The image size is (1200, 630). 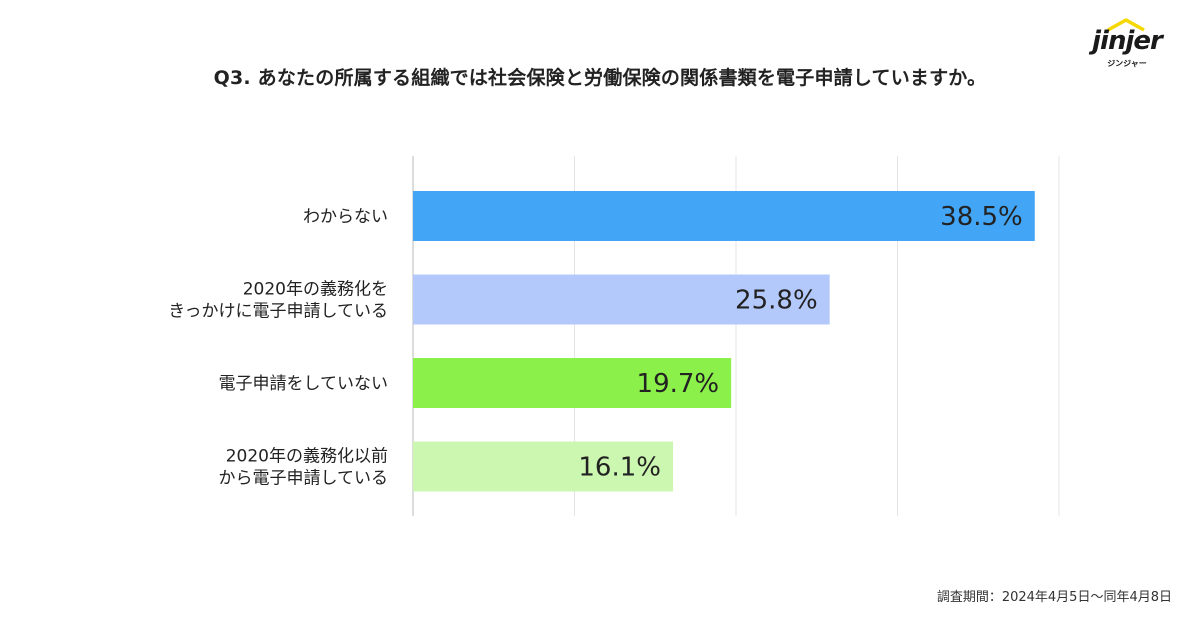 I want to click on data-label: 38.5%, so click(x=981, y=217).